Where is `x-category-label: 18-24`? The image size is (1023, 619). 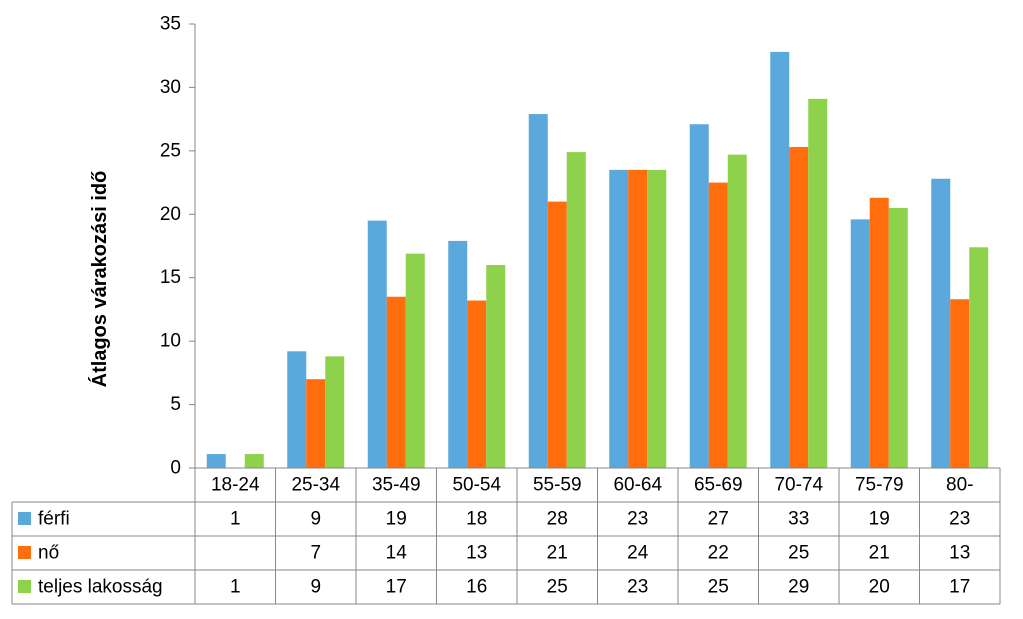
x-category-label: 18-24 is located at coordinates (235, 485).